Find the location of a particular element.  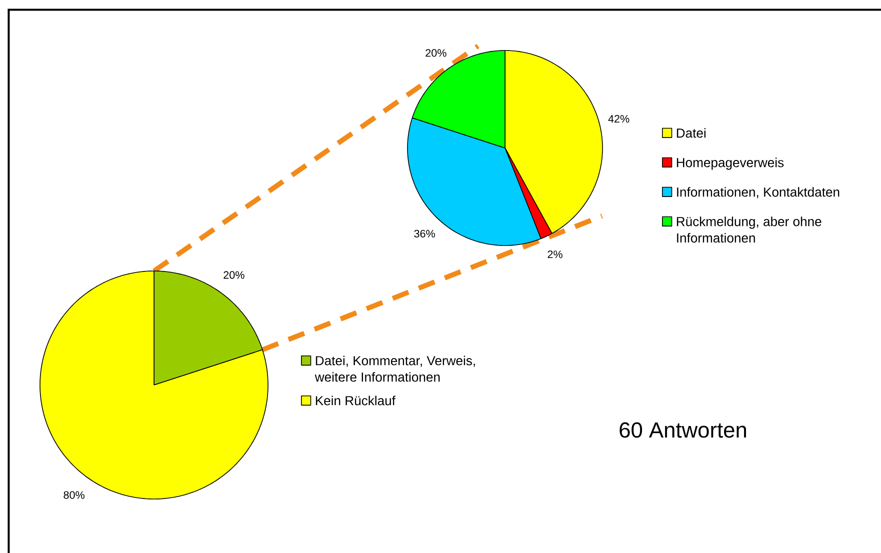

data-label: 42% is located at coordinates (619, 118).